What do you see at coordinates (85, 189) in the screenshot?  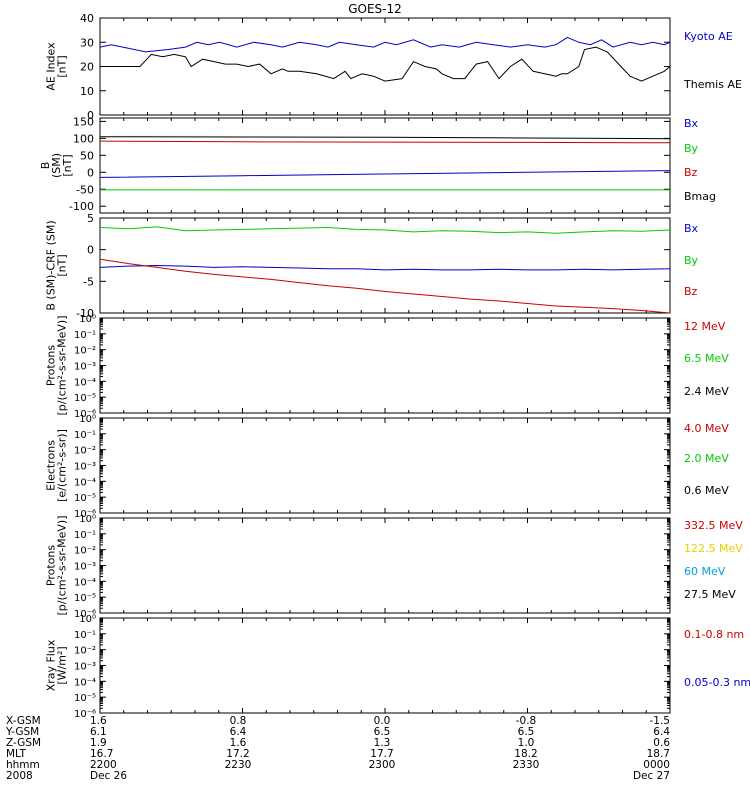 I see `y-tick-label: -50` at bounding box center [85, 189].